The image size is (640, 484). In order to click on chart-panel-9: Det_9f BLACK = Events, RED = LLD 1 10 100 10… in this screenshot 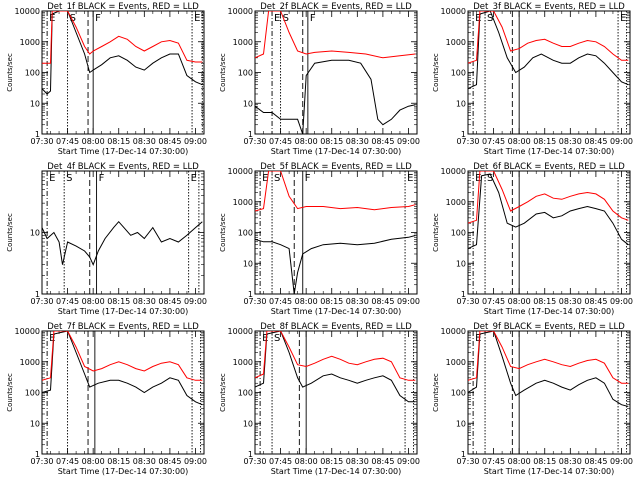, I will do `click(532, 399)`.